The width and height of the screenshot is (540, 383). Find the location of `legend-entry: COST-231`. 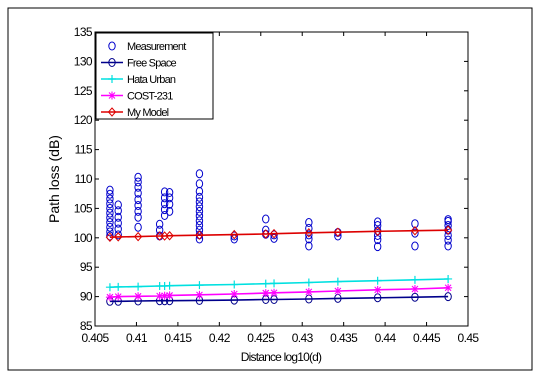

legend-entry: COST-231 is located at coordinates (137, 97).